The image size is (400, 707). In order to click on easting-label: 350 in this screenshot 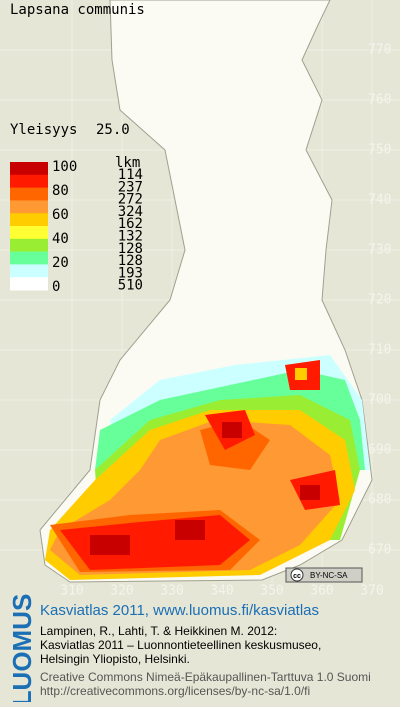, I will do `click(271, 591)`.